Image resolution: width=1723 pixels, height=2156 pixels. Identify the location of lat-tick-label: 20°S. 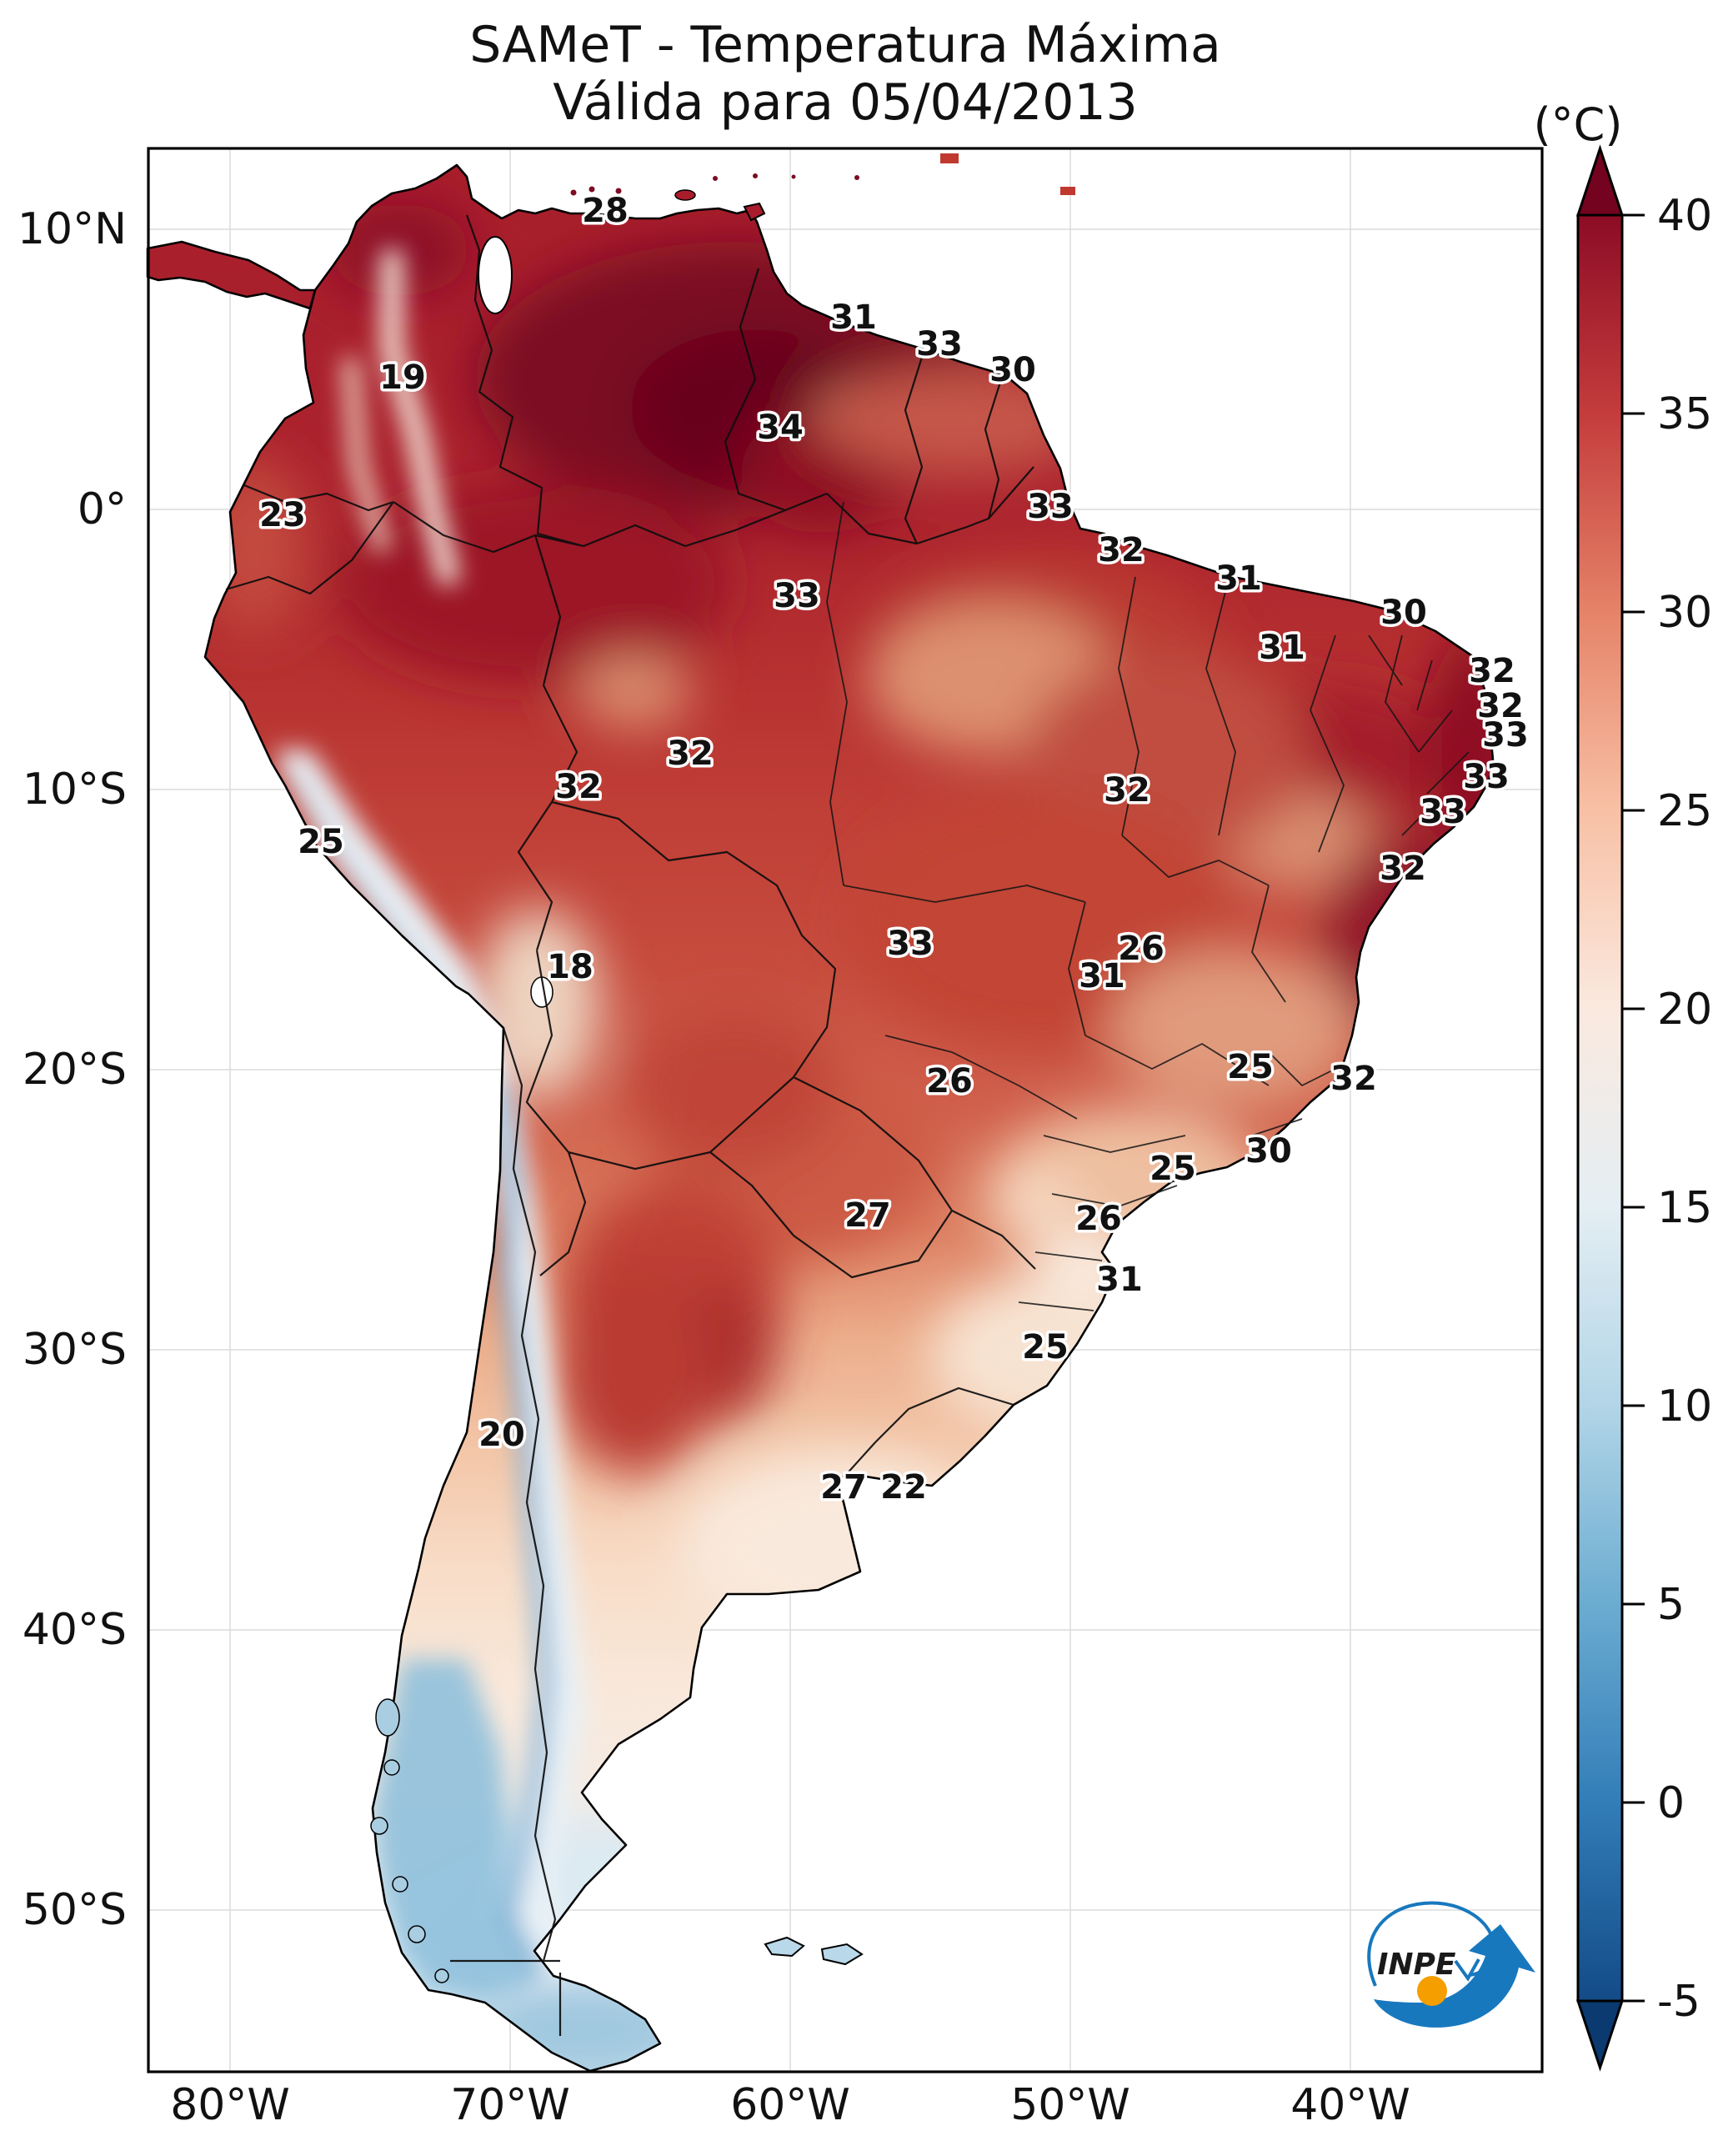
(75, 1070).